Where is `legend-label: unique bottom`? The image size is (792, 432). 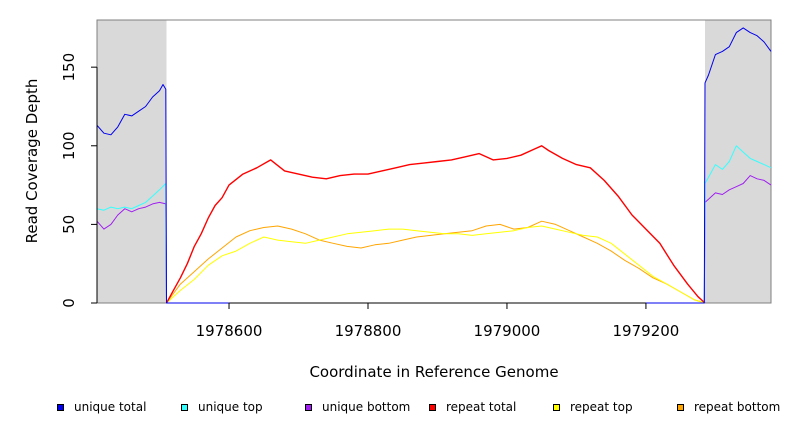 legend-label: unique bottom is located at coordinates (366, 407).